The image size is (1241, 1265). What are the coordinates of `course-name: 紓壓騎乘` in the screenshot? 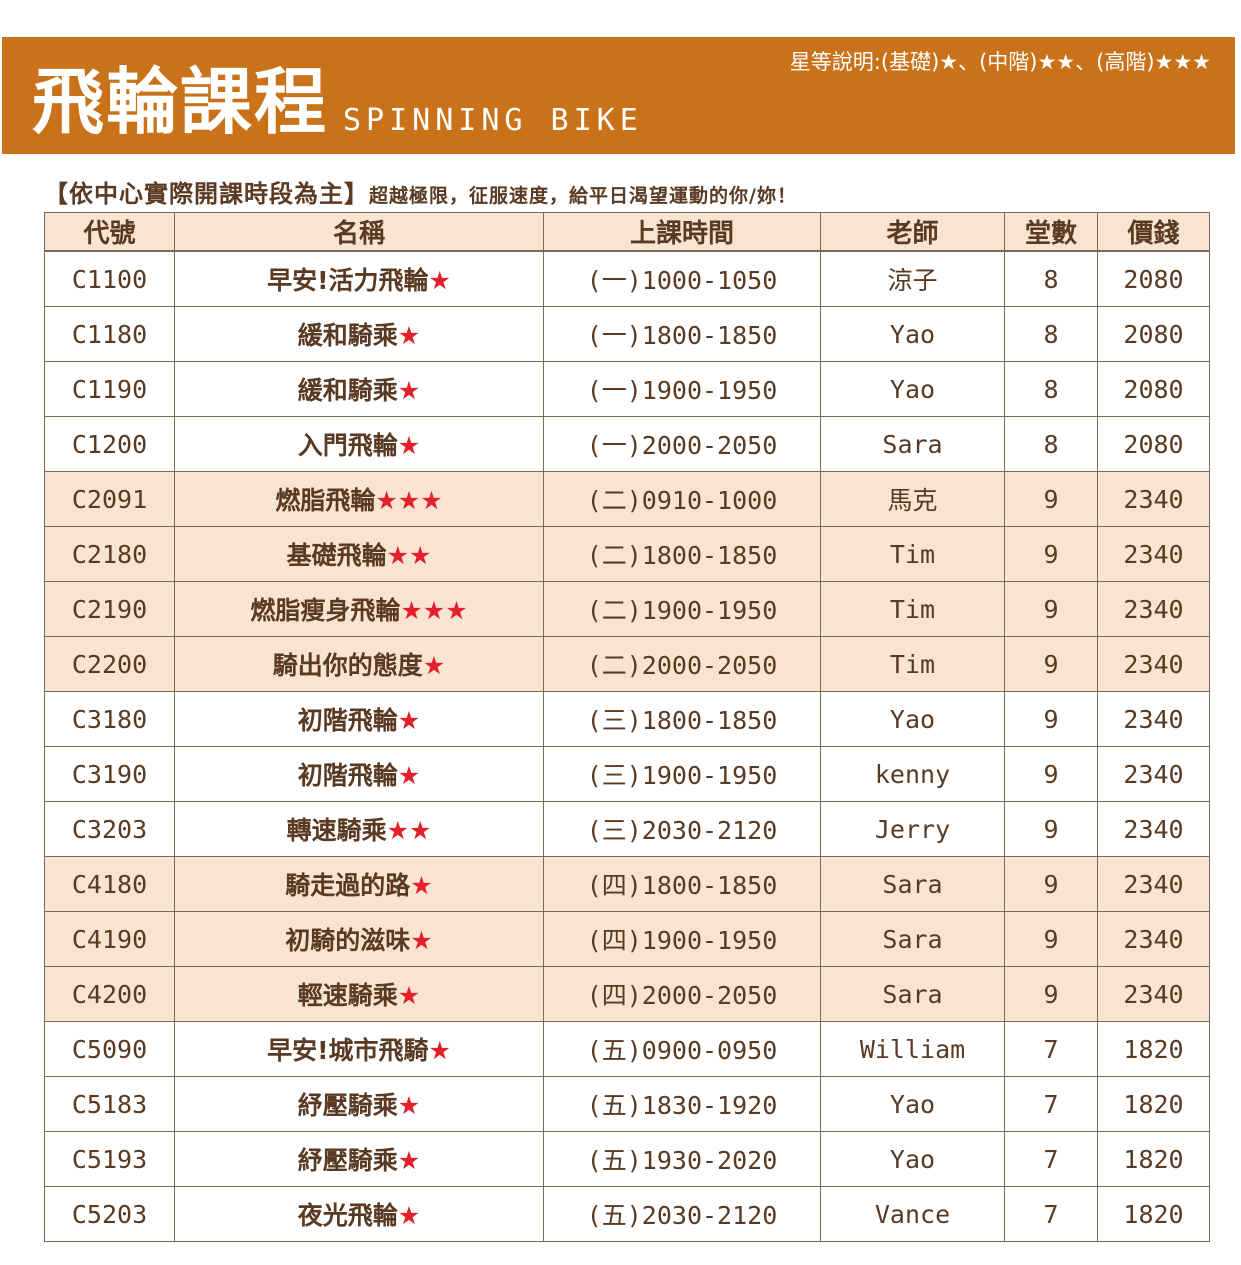 It's located at (347, 1105).